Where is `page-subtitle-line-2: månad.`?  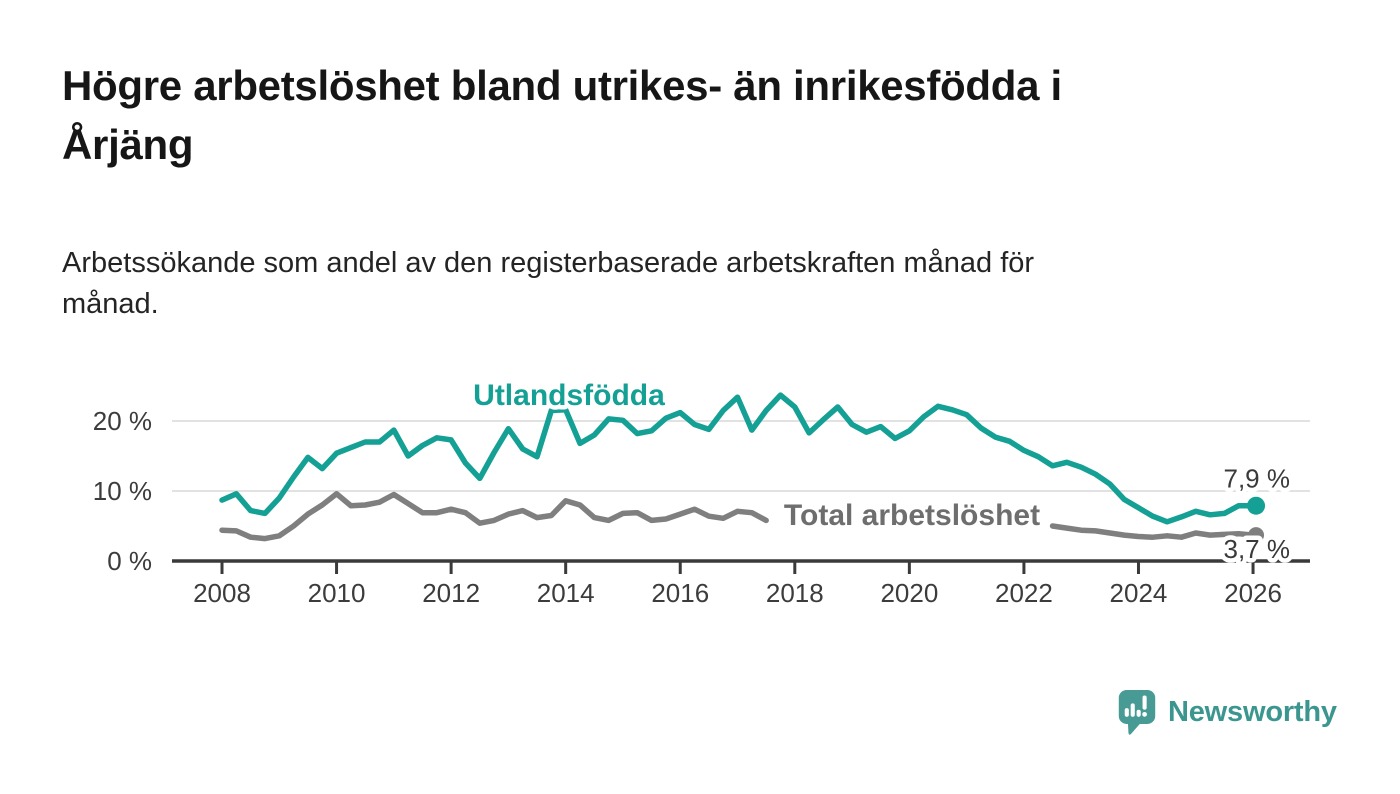 page-subtitle-line-2: månad. is located at coordinates (110, 304).